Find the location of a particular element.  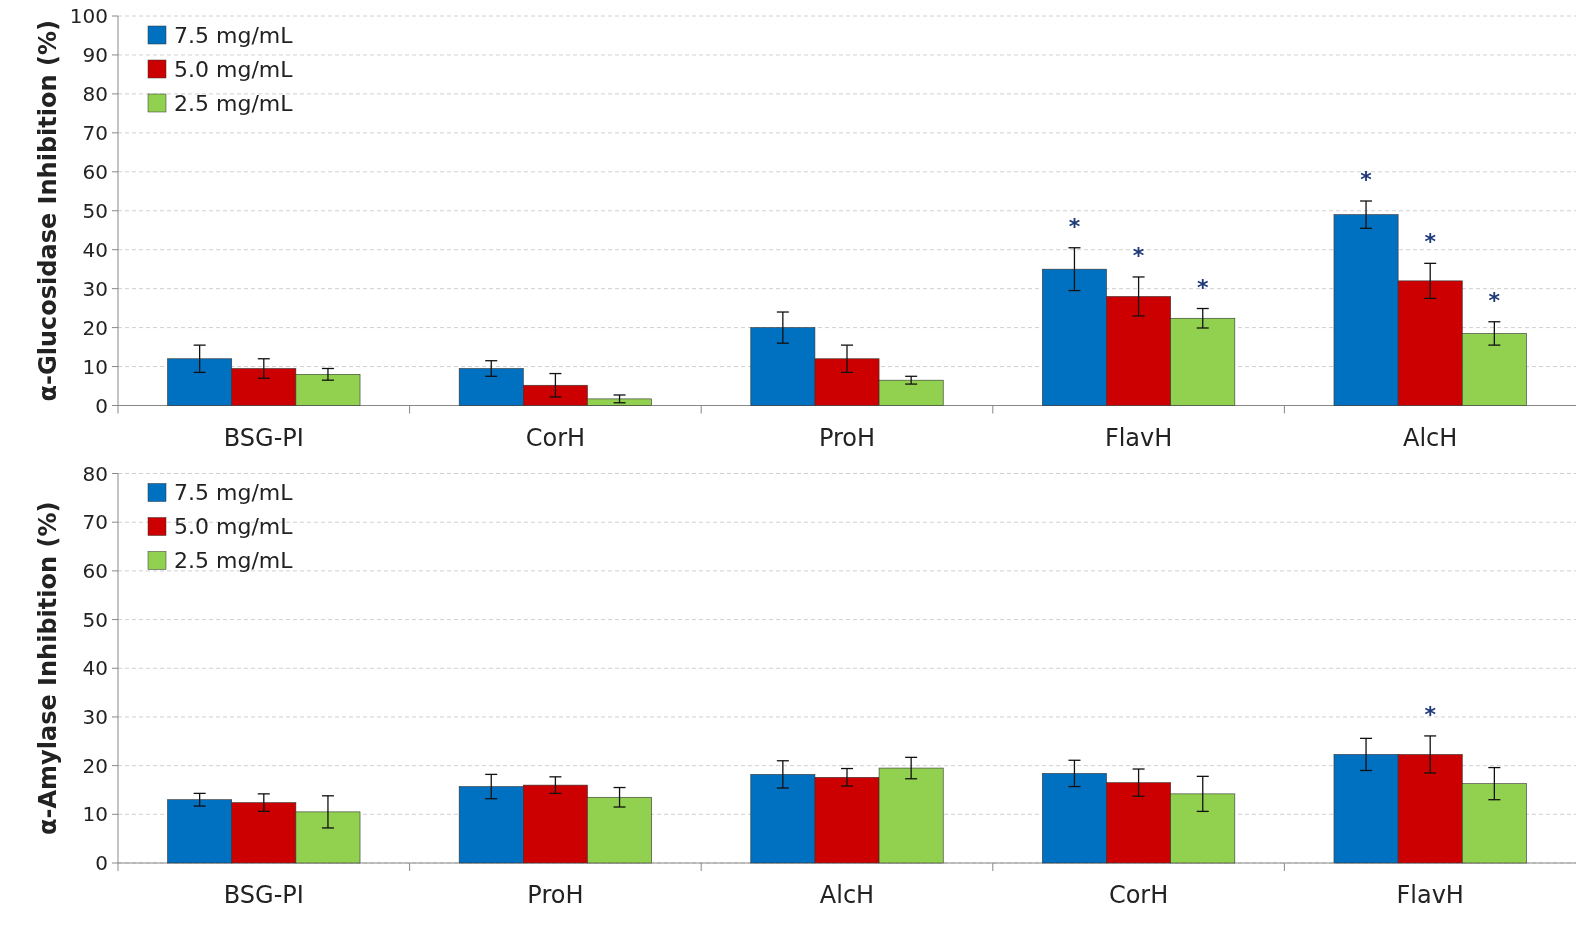

y-axis-title: α-Amylase Inhibition (%) is located at coordinates (48, 668).